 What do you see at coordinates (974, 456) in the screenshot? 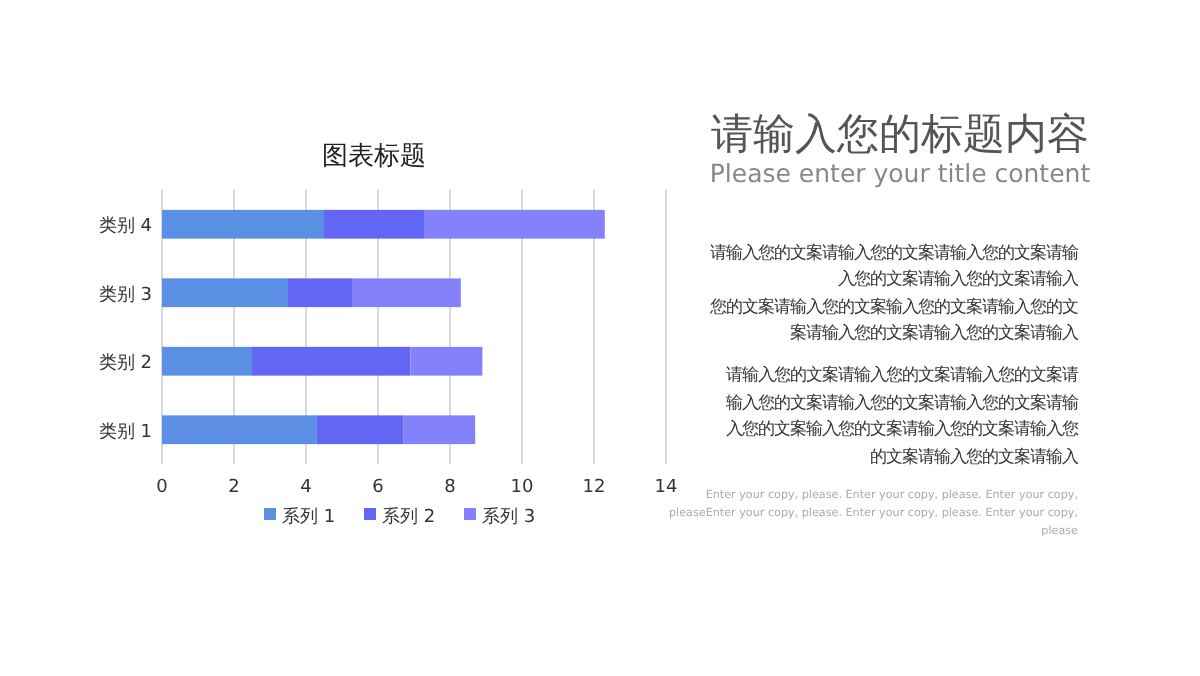
I see `text: 的文案请输入您的文案请输入` at bounding box center [974, 456].